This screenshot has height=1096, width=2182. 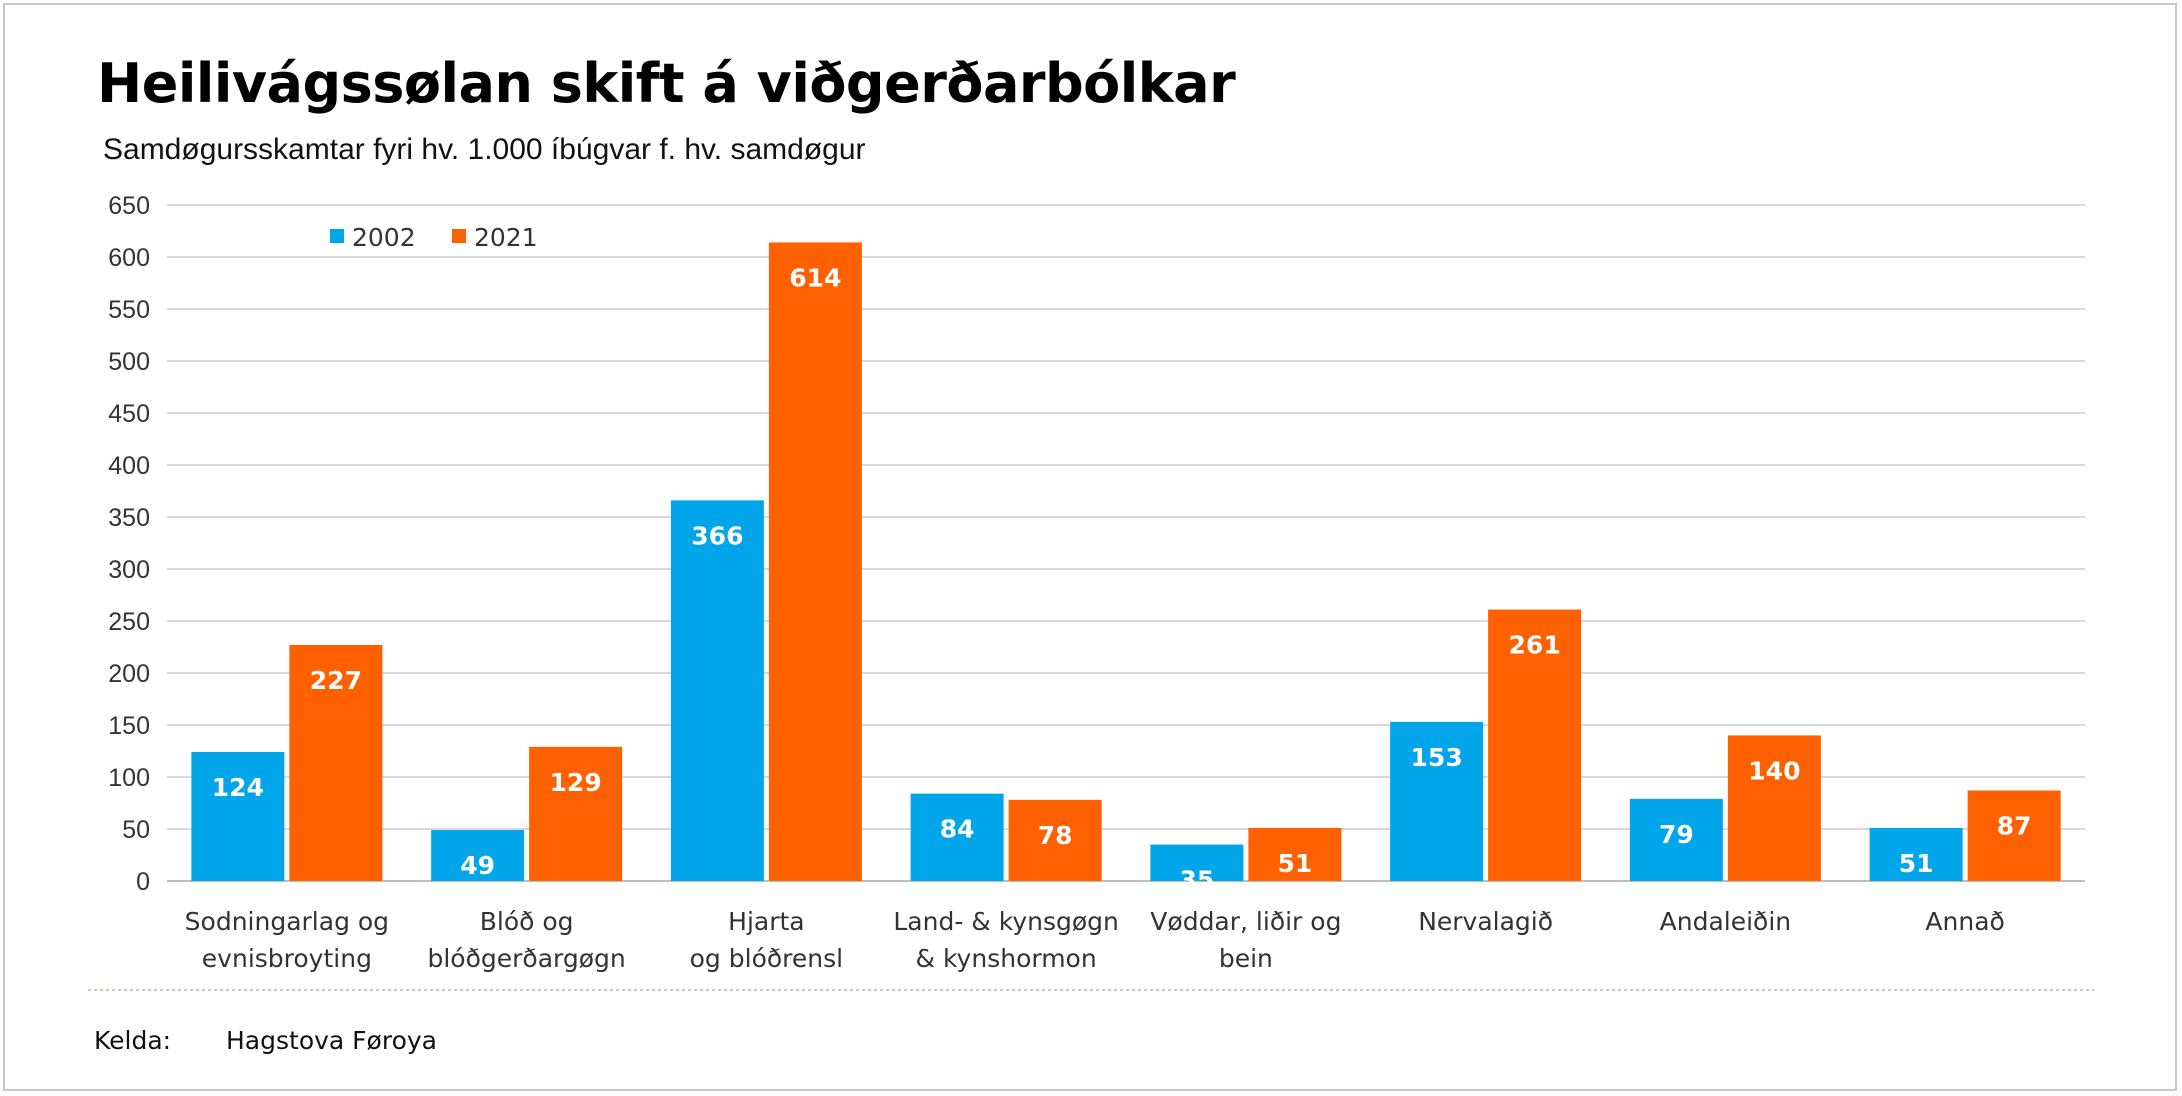 I want to click on y-tick-label: 600, so click(x=129, y=258).